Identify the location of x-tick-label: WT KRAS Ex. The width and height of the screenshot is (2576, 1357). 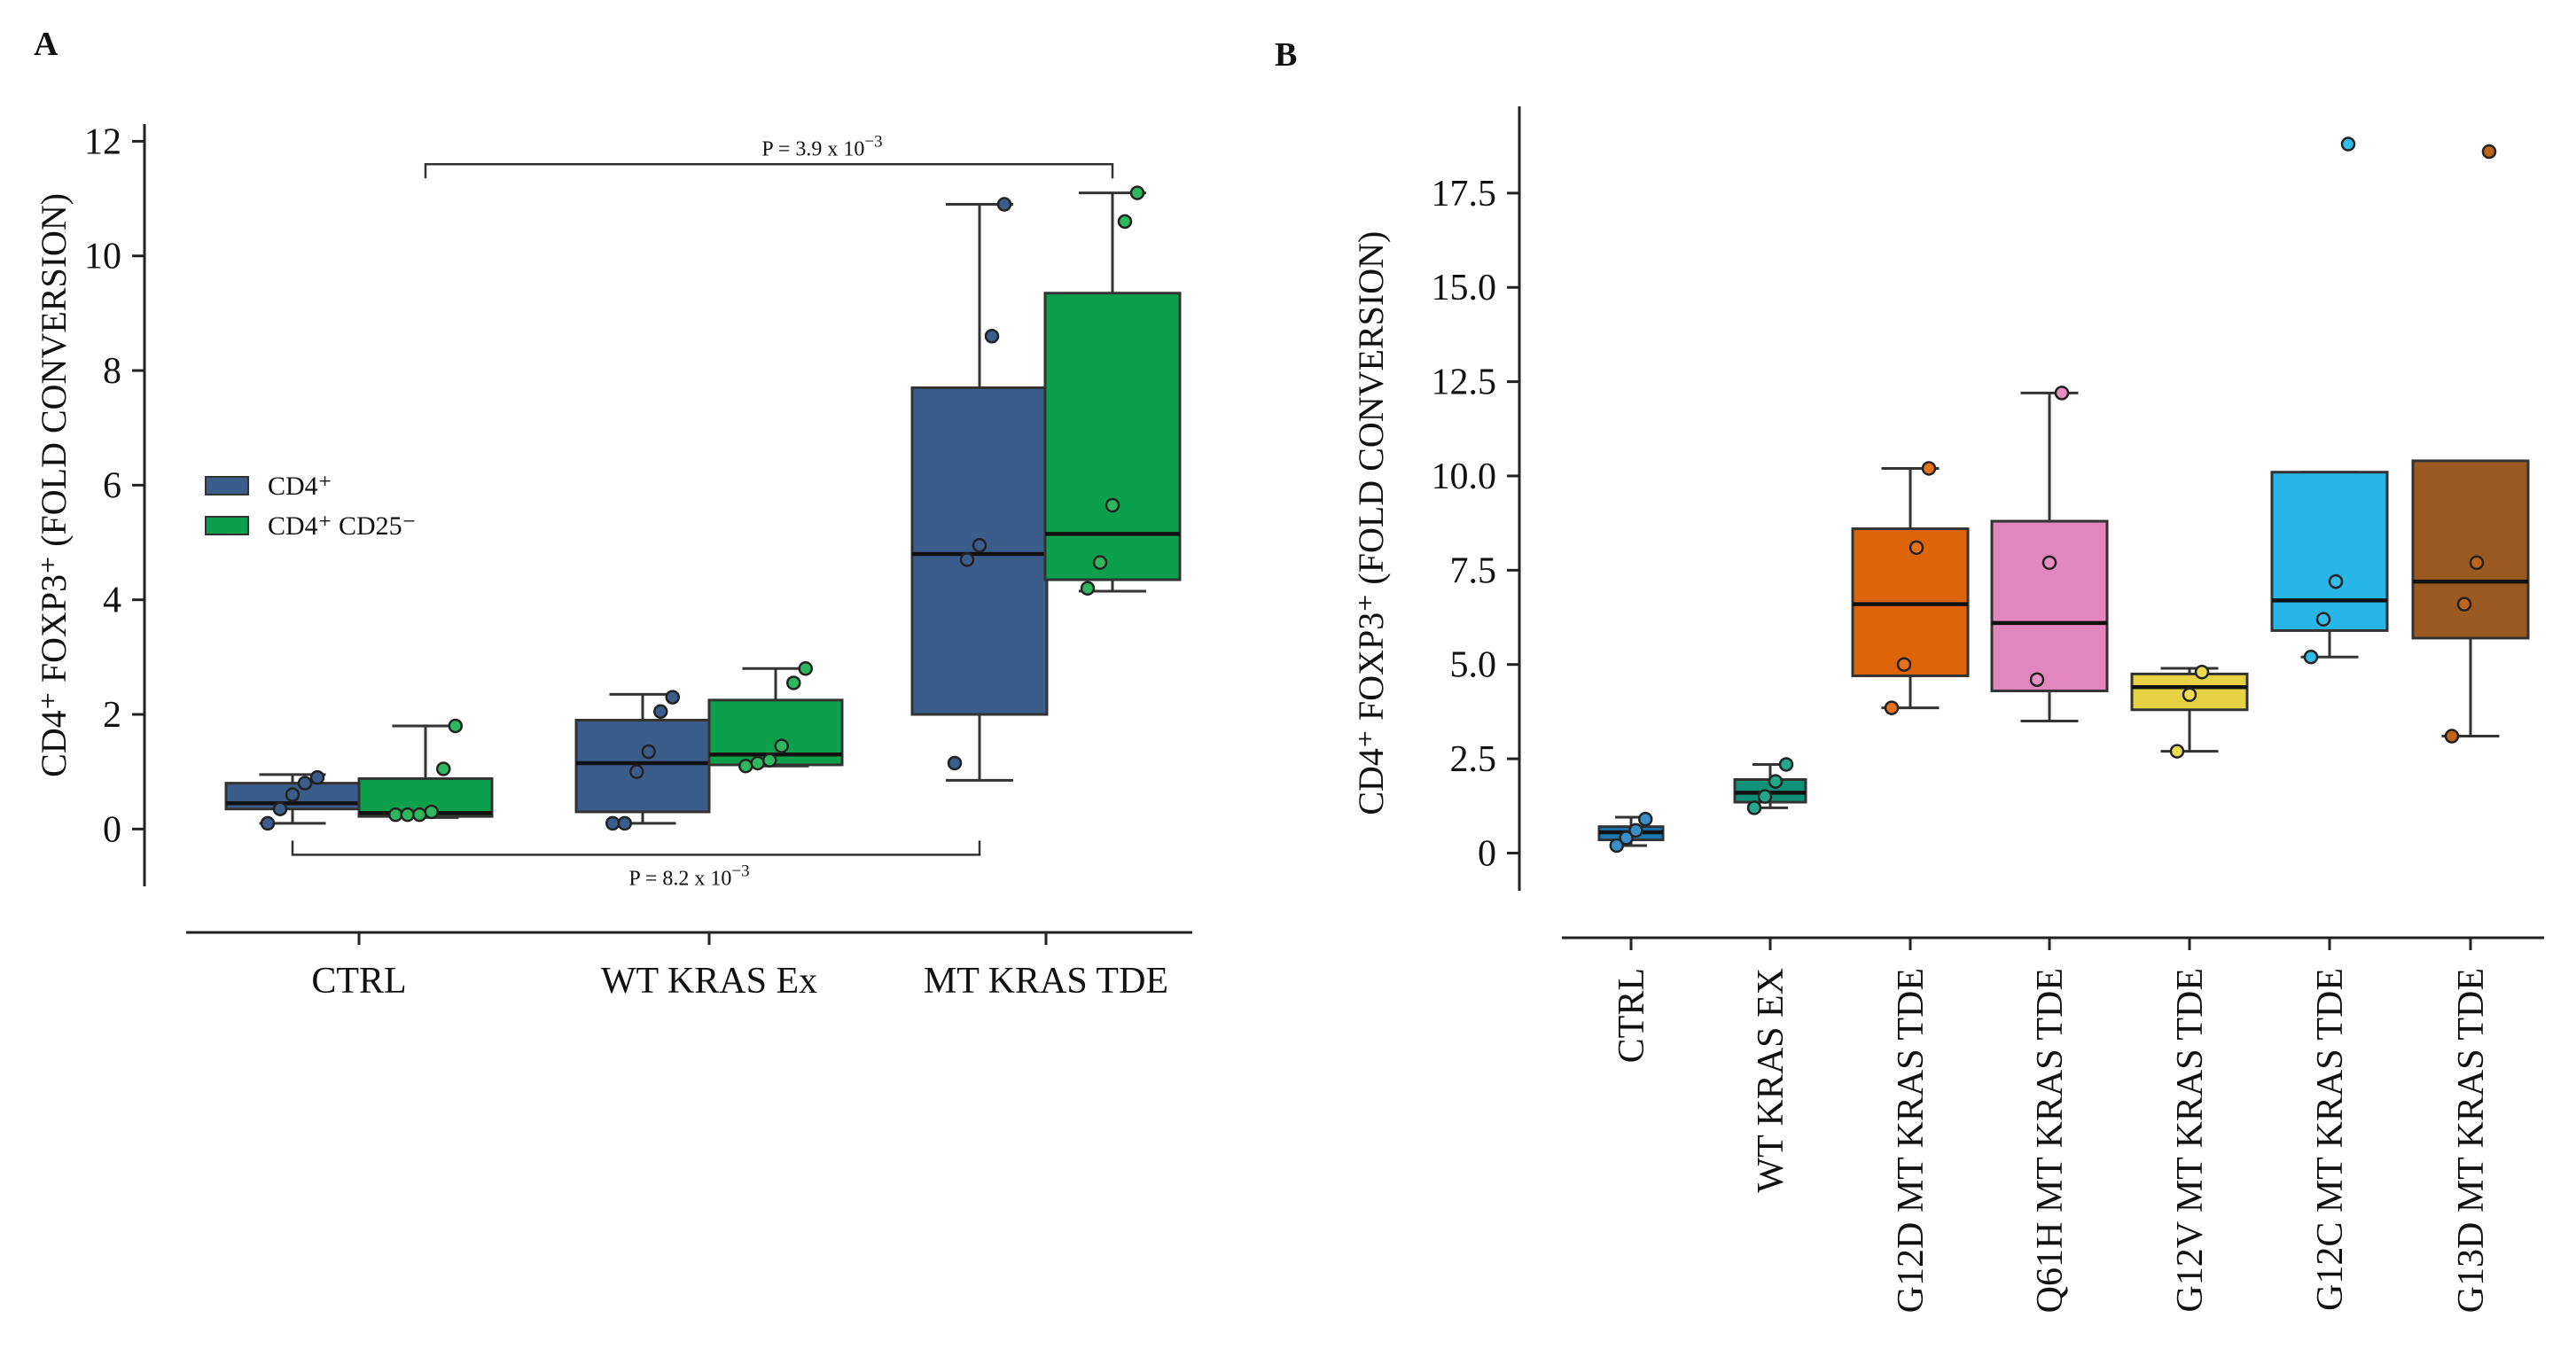
(709, 981).